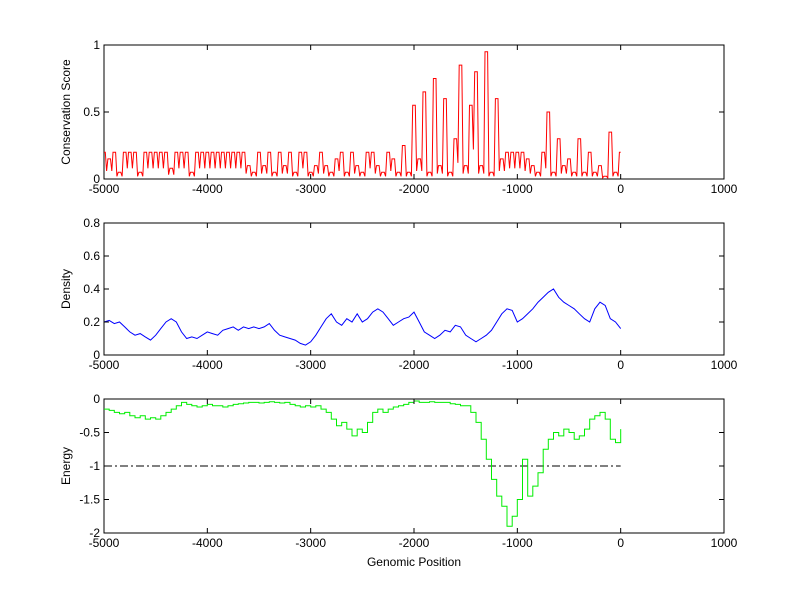 The image size is (800, 599). What do you see at coordinates (620, 189) in the screenshot?
I see `conservation-xtick-label: 0` at bounding box center [620, 189].